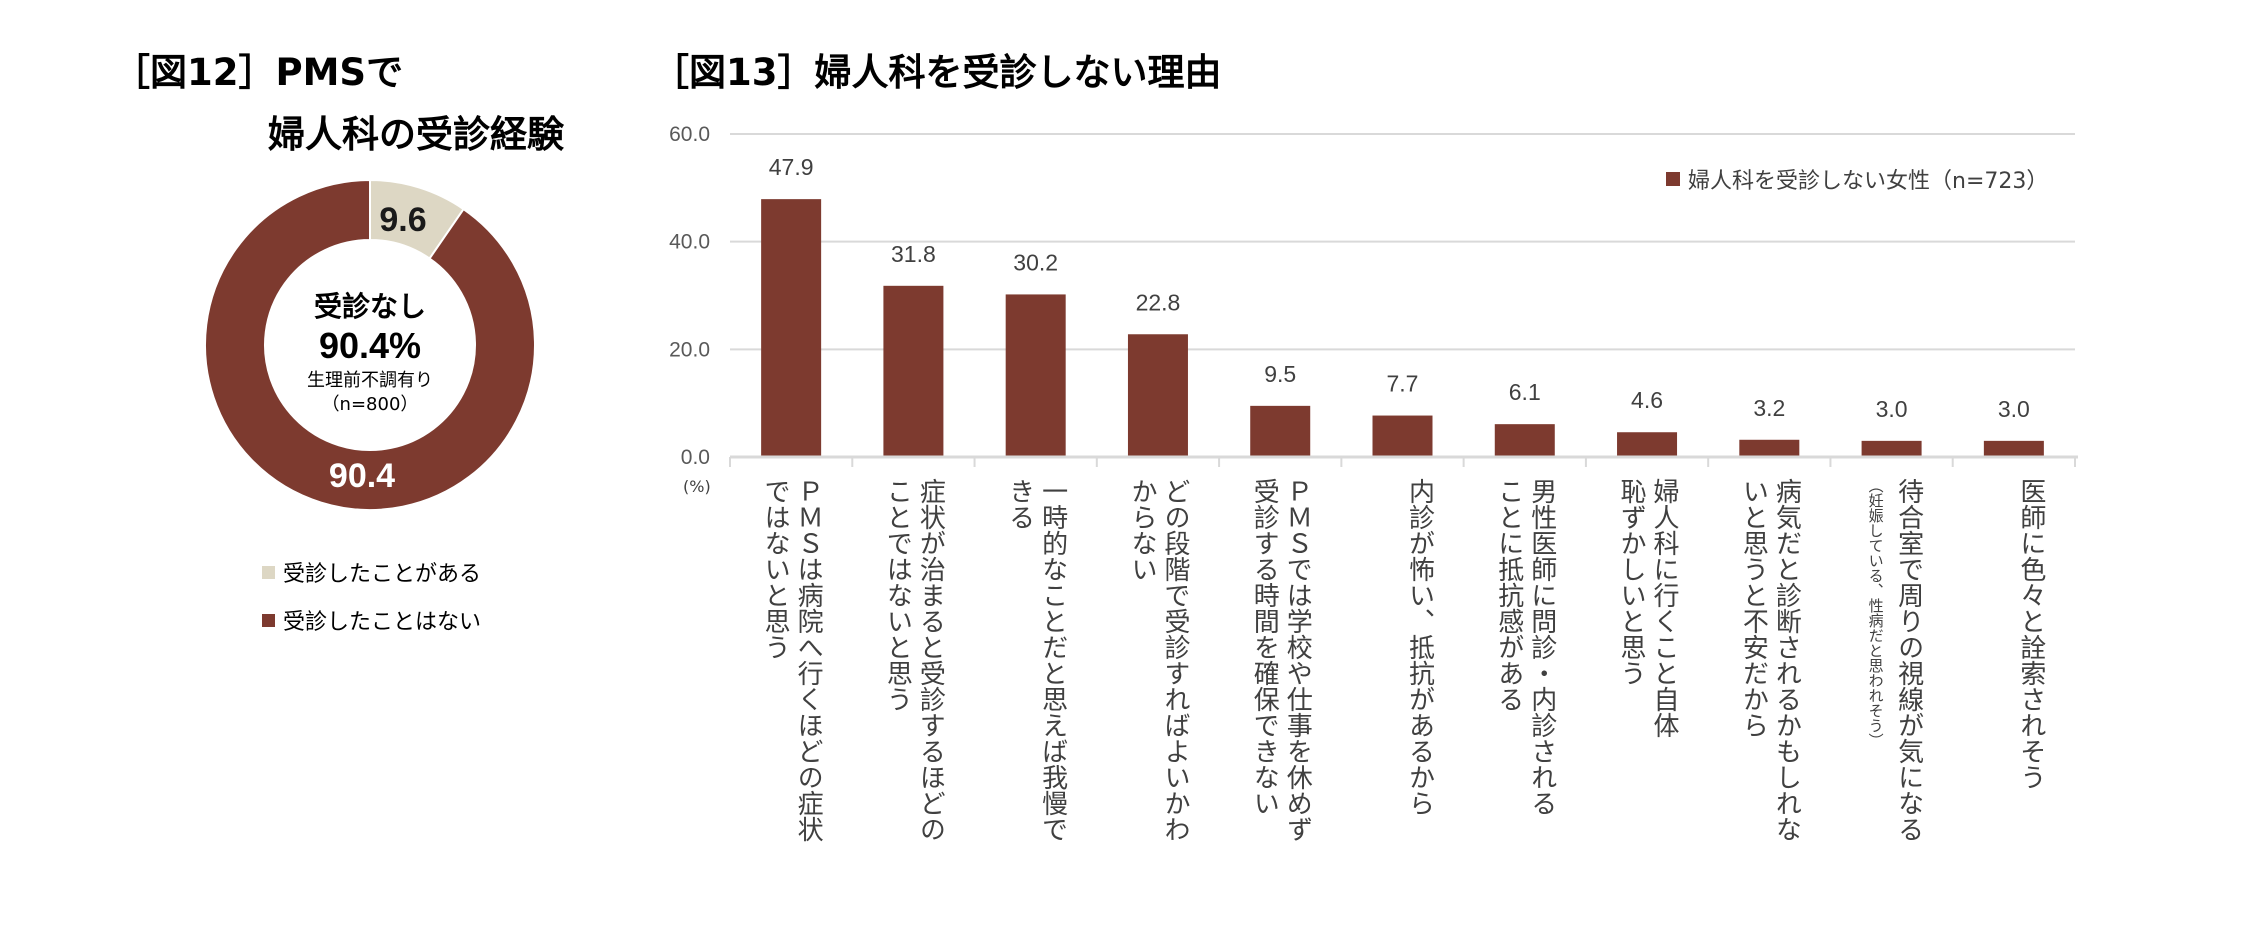 The height and width of the screenshot is (934, 2250). Describe the element at coordinates (1769, 408) in the screenshot. I see `bar-value-label-9: 3.2` at that location.